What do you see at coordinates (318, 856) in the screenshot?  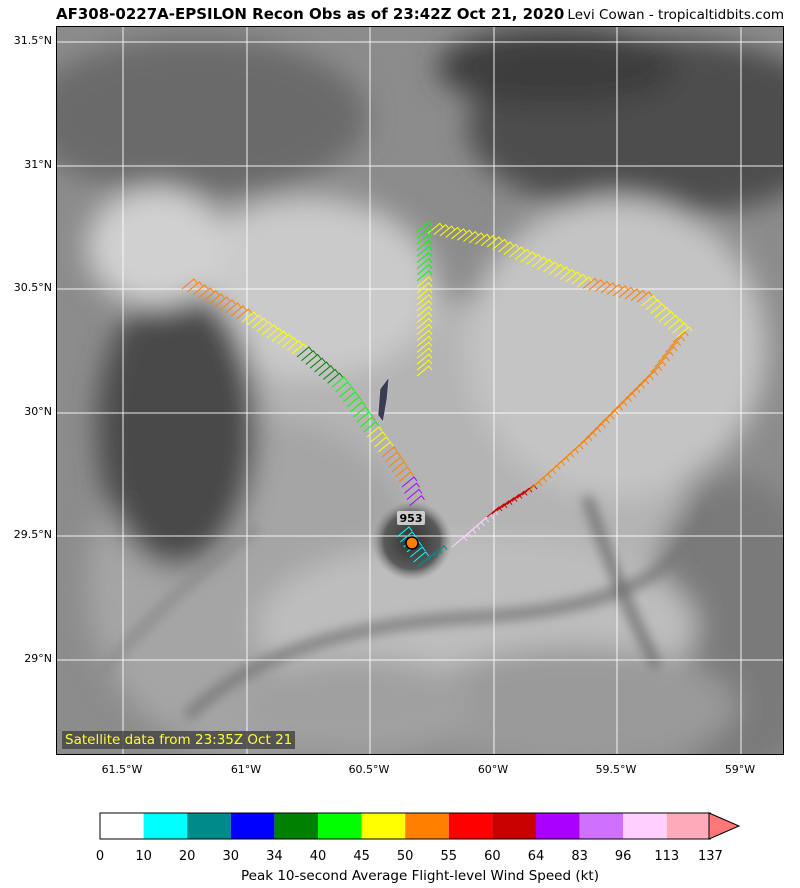 I see `colorbar-tick-label: 40` at bounding box center [318, 856].